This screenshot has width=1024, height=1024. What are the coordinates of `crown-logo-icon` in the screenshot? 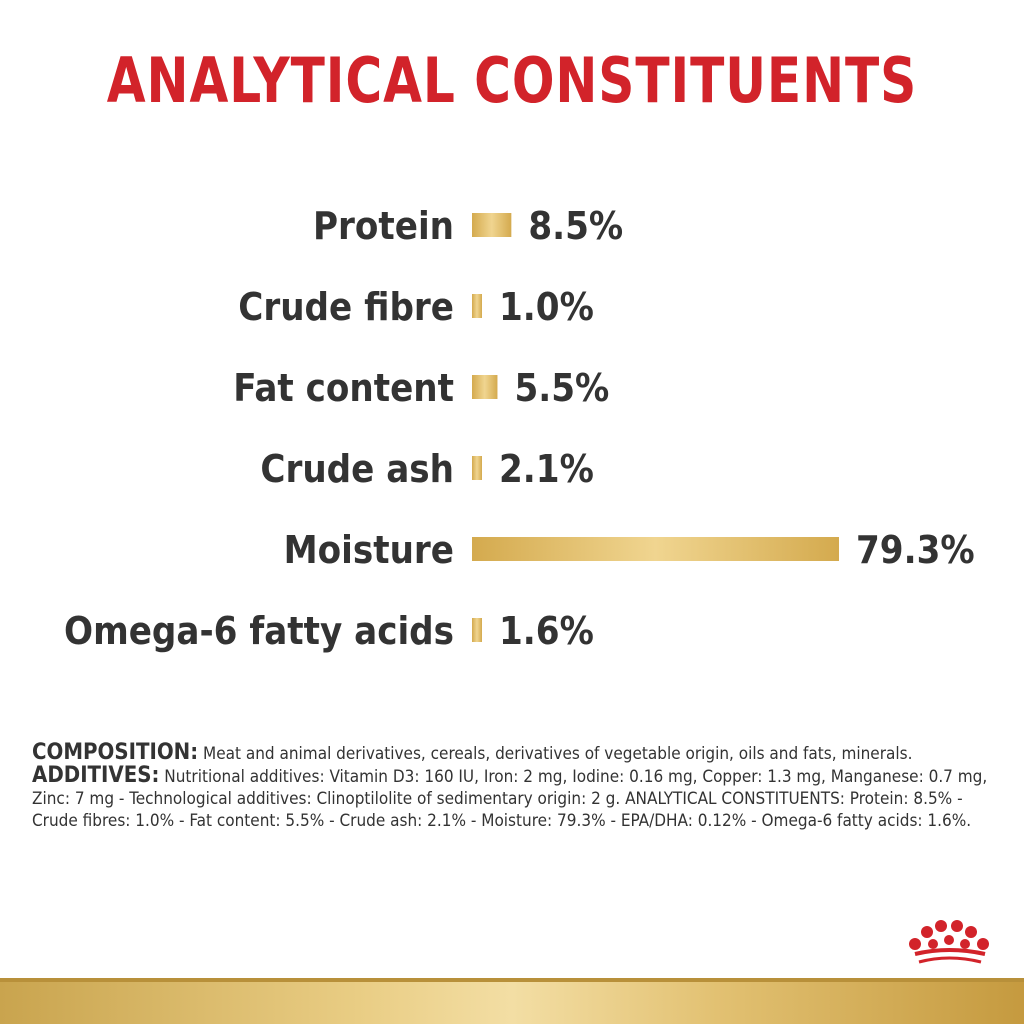 It's located at (949, 942).